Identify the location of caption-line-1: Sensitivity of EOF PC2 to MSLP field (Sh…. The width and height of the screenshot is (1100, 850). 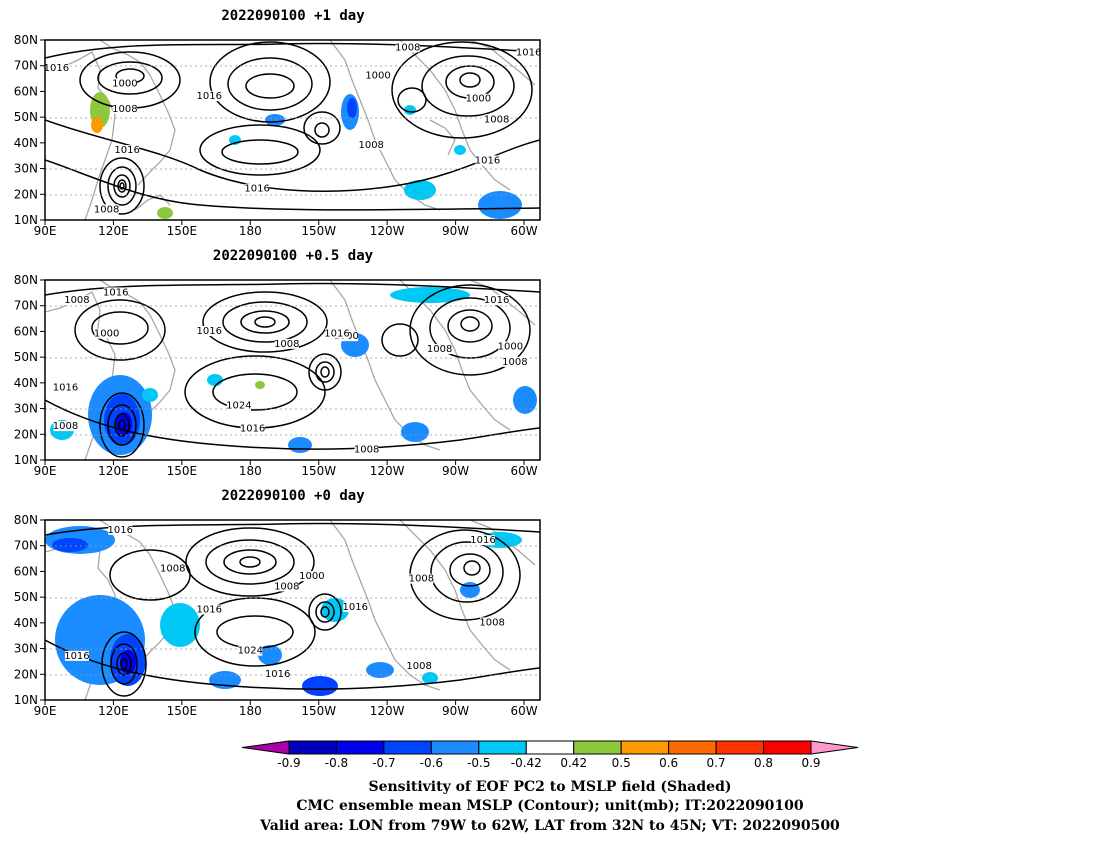
(549, 787).